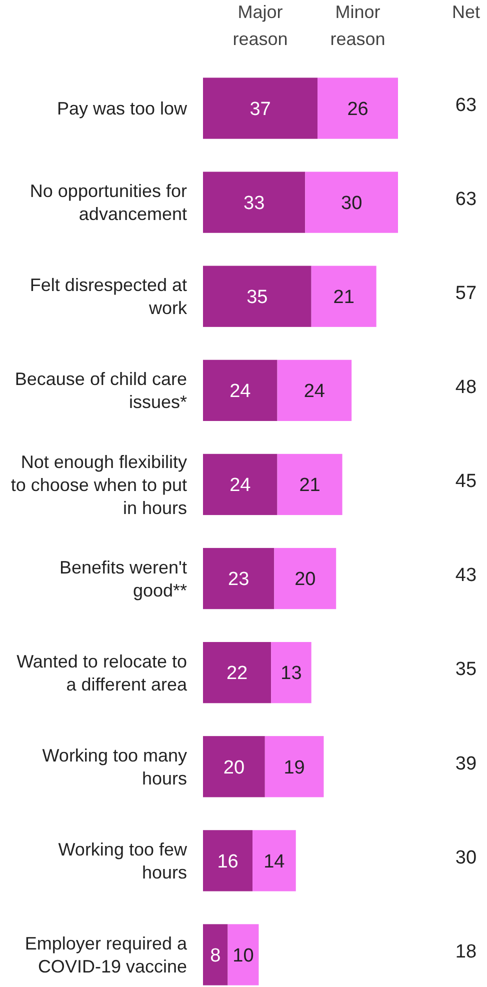 The height and width of the screenshot is (987, 487). Describe the element at coordinates (466, 857) in the screenshot. I see `text: 30` at that location.